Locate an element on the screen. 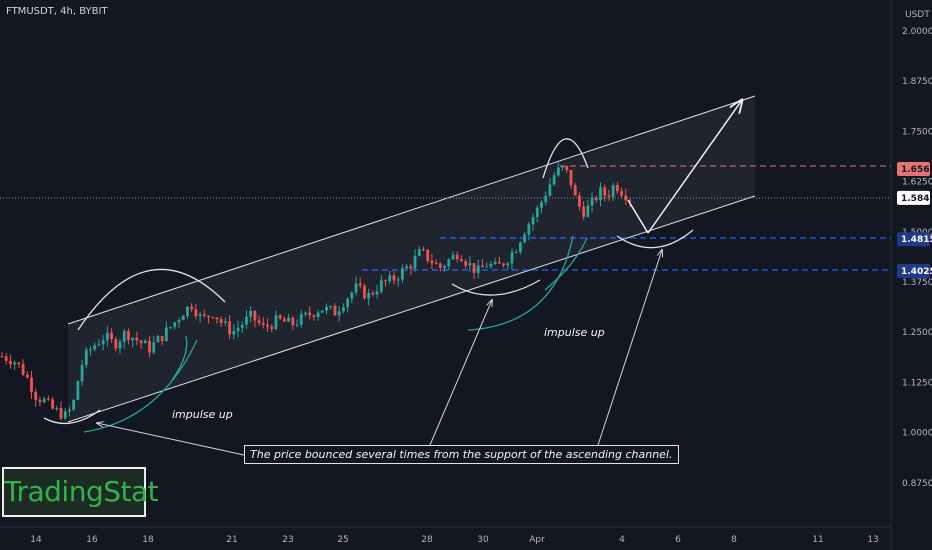 The image size is (932, 550). x-tick-label: 28 is located at coordinates (427, 540).